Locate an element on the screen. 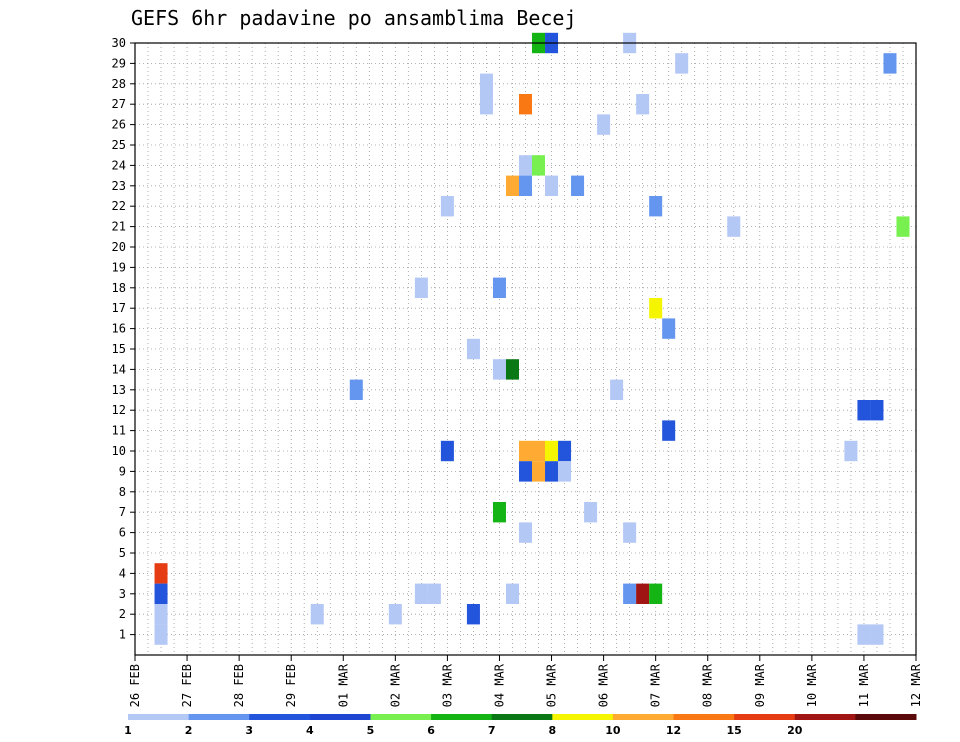  y-tick-label: 19 is located at coordinates (119, 267).